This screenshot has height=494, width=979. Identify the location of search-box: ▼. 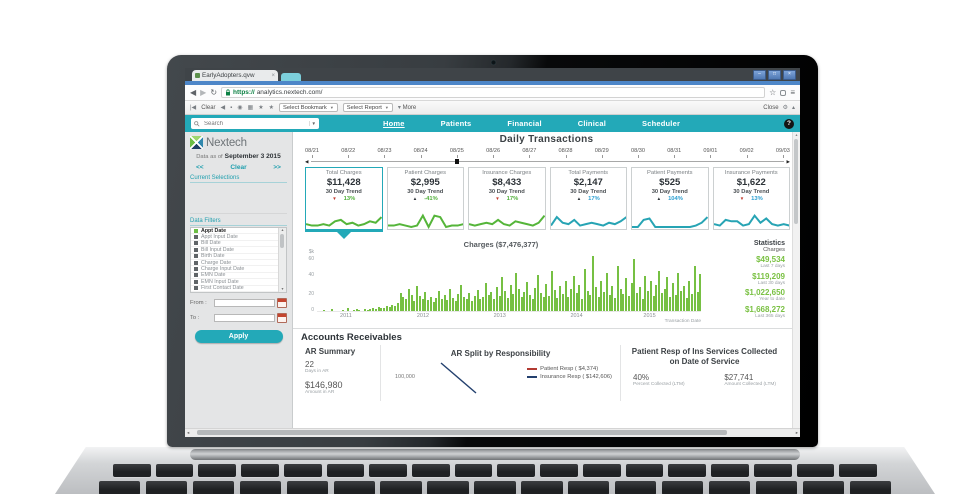
(255, 123).